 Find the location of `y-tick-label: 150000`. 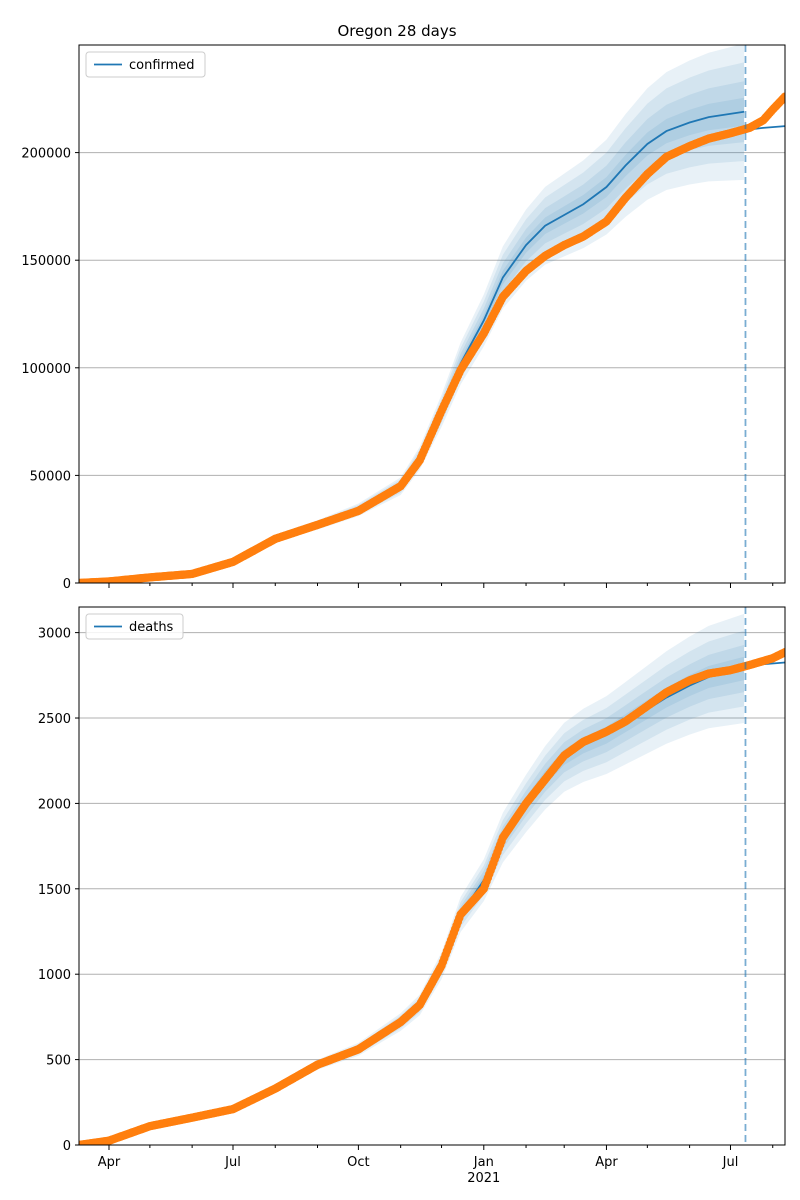

y-tick-label: 150000 is located at coordinates (46, 261).